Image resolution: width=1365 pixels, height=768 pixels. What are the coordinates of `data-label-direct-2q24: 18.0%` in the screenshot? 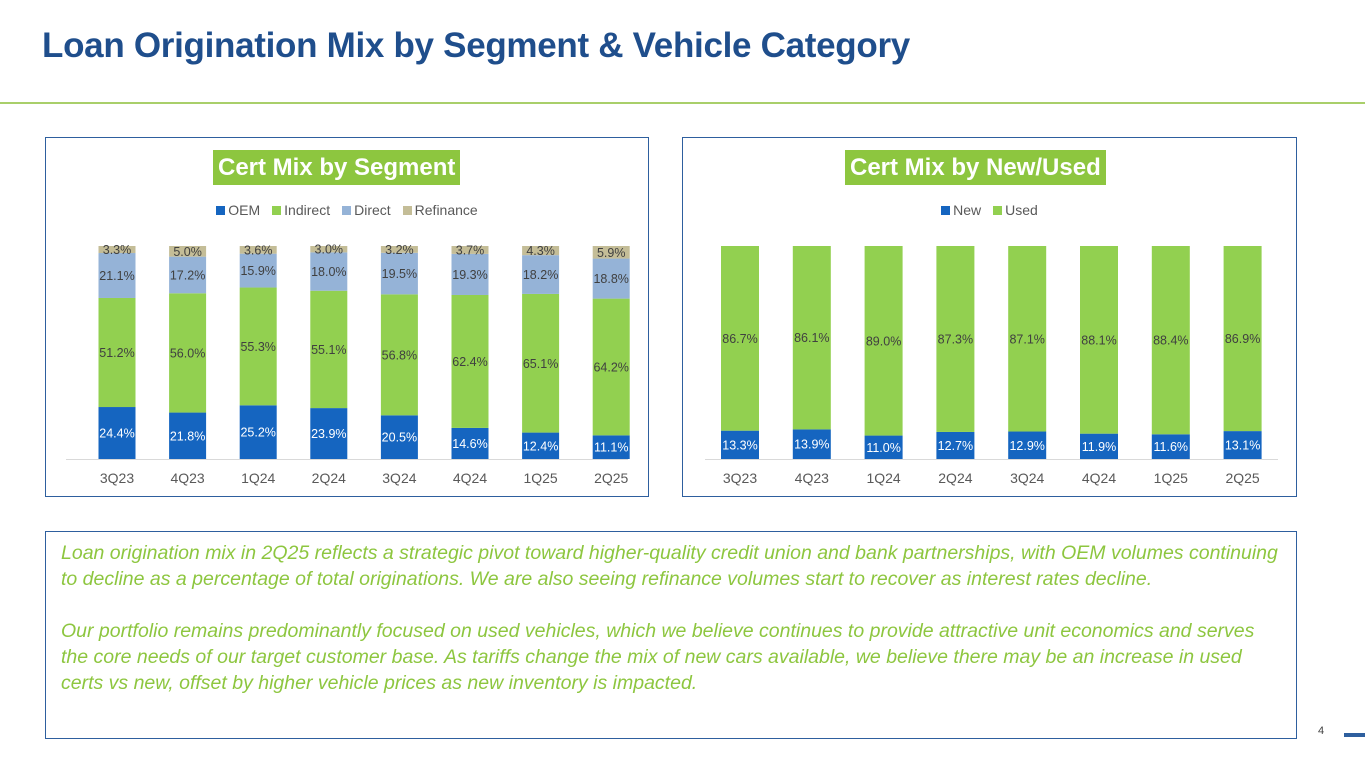 It's located at (328, 272).